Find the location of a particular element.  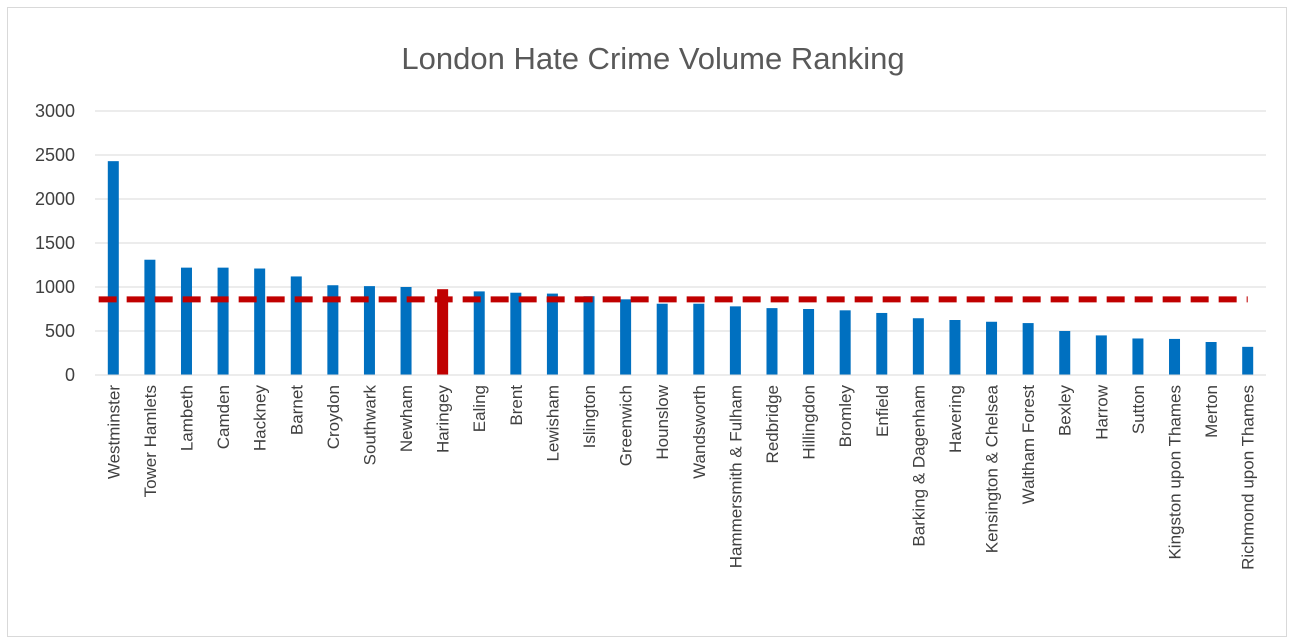

bar-hounslow is located at coordinates (662, 339).